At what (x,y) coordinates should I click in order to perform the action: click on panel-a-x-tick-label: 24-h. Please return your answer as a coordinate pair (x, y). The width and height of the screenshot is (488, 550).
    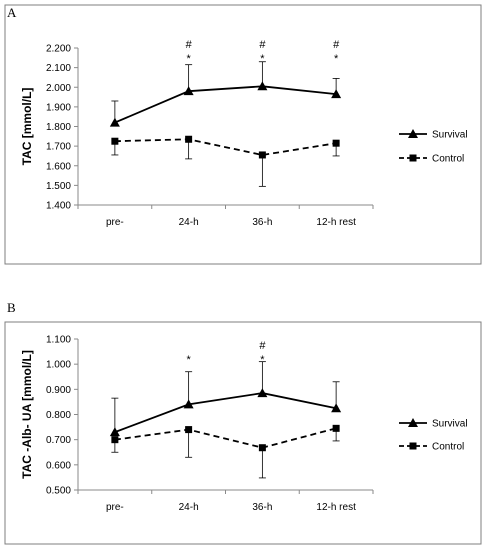
    Looking at the image, I should click on (189, 222).